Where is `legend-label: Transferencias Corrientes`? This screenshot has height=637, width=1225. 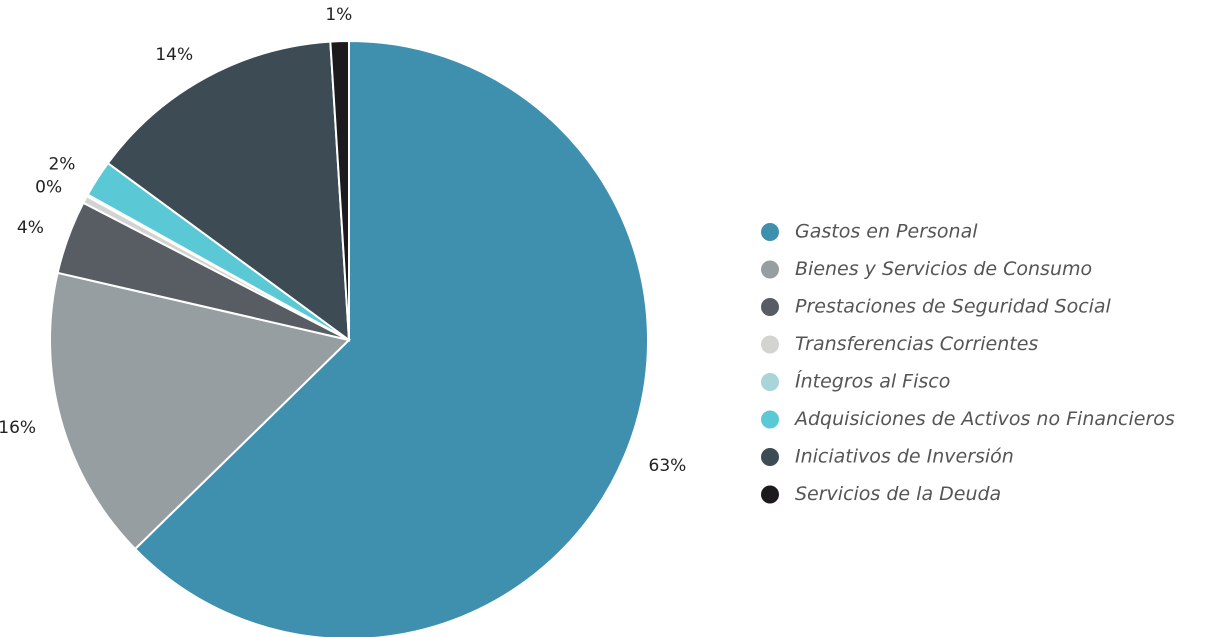
legend-label: Transferencias Corrientes is located at coordinates (916, 344).